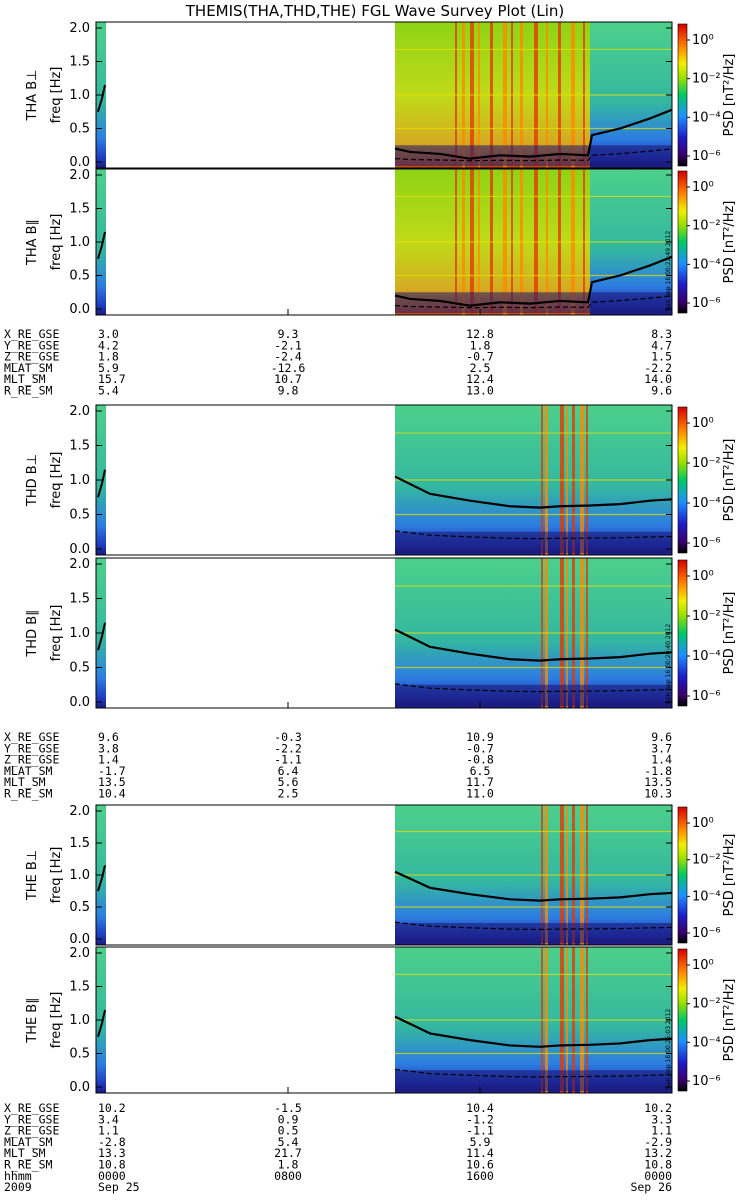  Describe the element at coordinates (658, 1153) in the screenshot. I see `ephemeris-value: 13.2` at that location.